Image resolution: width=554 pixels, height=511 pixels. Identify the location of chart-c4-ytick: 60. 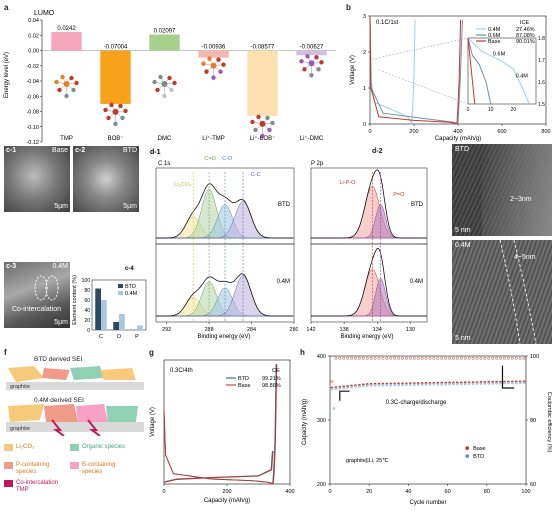
(87, 301).